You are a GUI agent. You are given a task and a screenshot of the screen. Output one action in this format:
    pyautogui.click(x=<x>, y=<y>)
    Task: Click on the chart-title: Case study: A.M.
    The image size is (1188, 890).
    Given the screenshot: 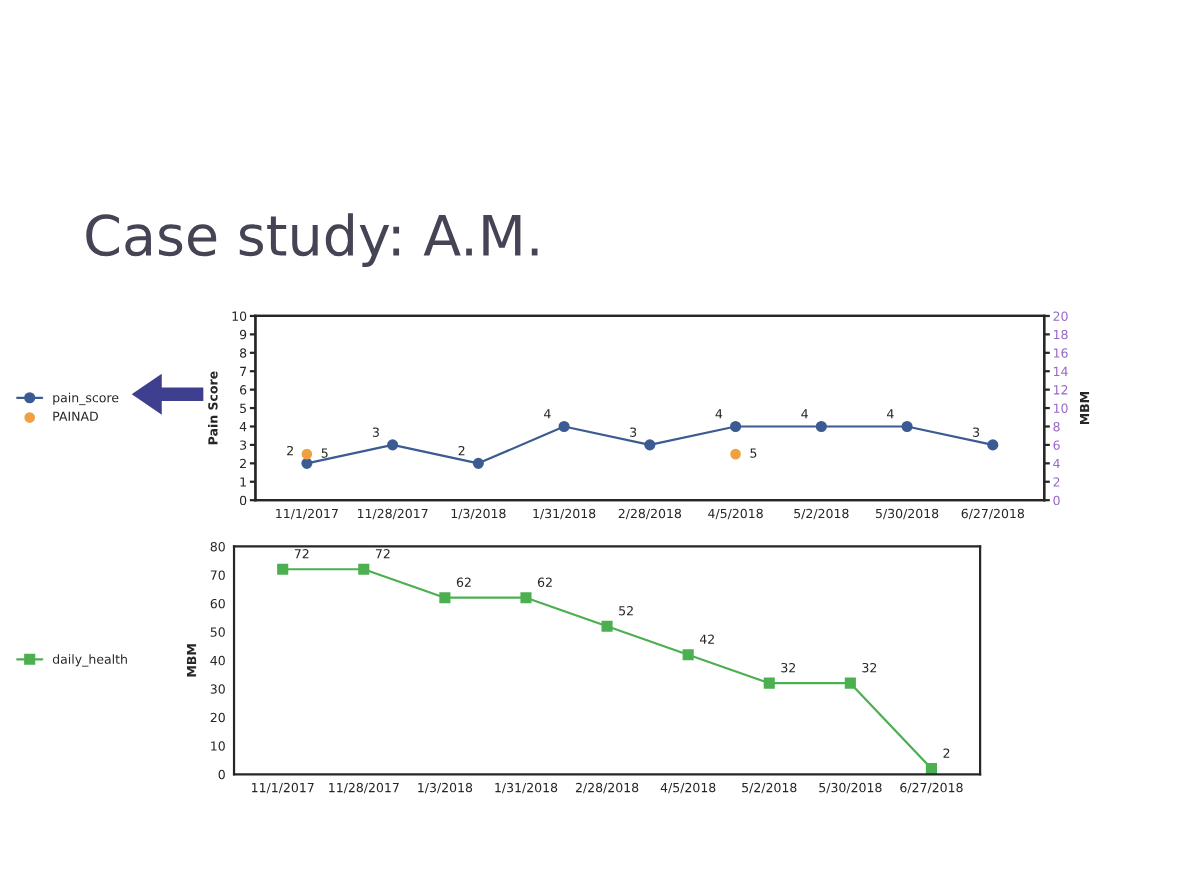 What is the action you would take?
    pyautogui.click(x=312, y=240)
    